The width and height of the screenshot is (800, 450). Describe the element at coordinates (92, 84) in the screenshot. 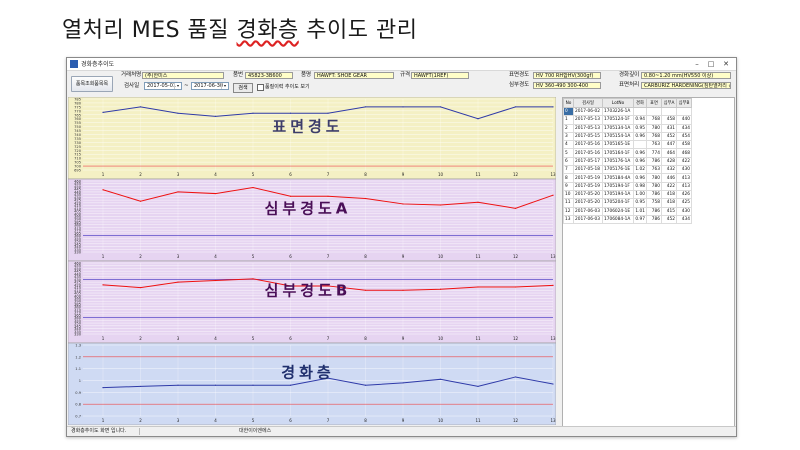

I see `item-lookup-button: 품목조회품목목` at that location.